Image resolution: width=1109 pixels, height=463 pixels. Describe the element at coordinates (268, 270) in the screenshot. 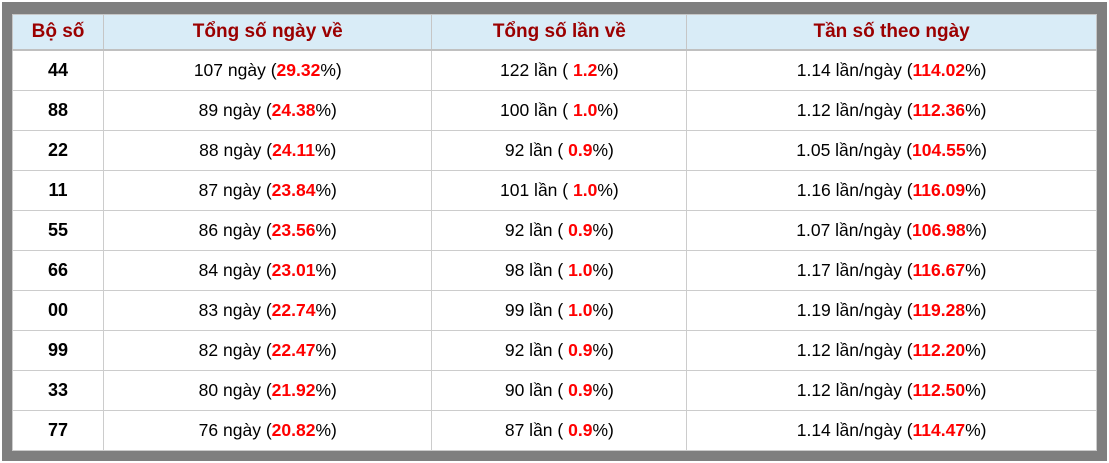

I see `days-cell: 84 ngày (23.01%)` at that location.